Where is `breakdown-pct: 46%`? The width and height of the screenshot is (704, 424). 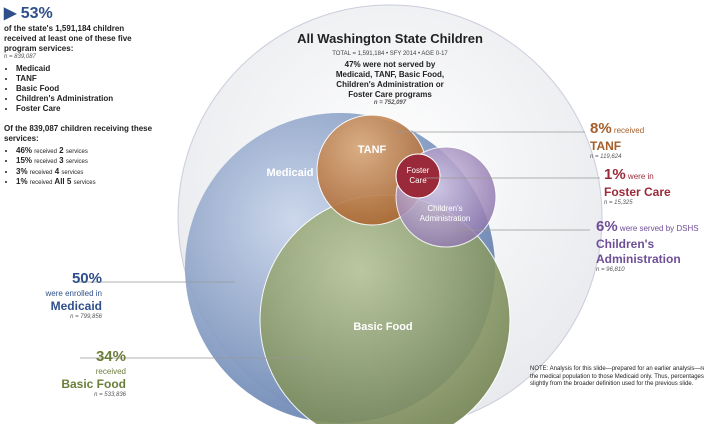
breakdown-pct: 46% is located at coordinates (24, 150).